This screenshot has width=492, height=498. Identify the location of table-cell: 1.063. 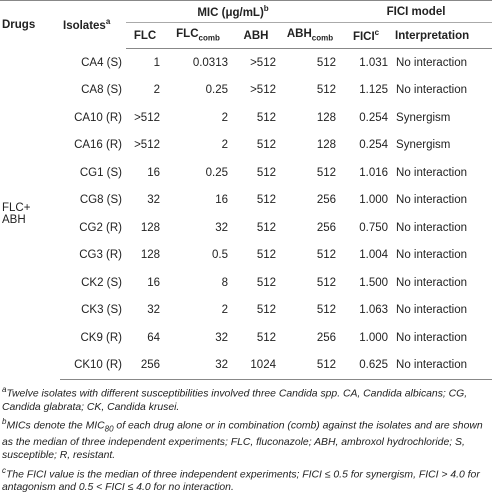
(374, 310).